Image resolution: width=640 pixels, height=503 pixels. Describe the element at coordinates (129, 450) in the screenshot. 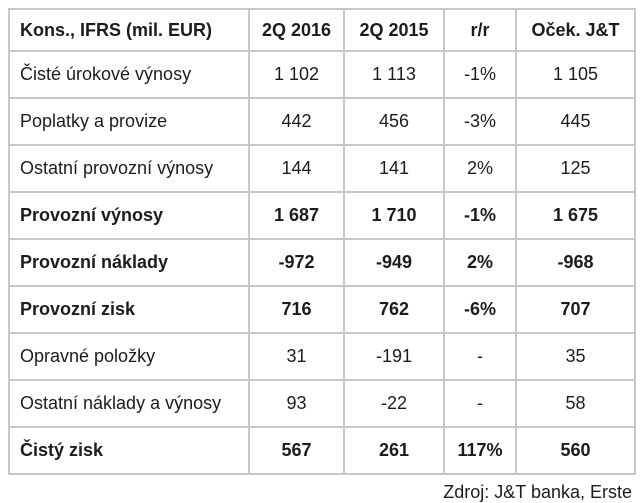

I see `row-label: Čistý zisk` at that location.